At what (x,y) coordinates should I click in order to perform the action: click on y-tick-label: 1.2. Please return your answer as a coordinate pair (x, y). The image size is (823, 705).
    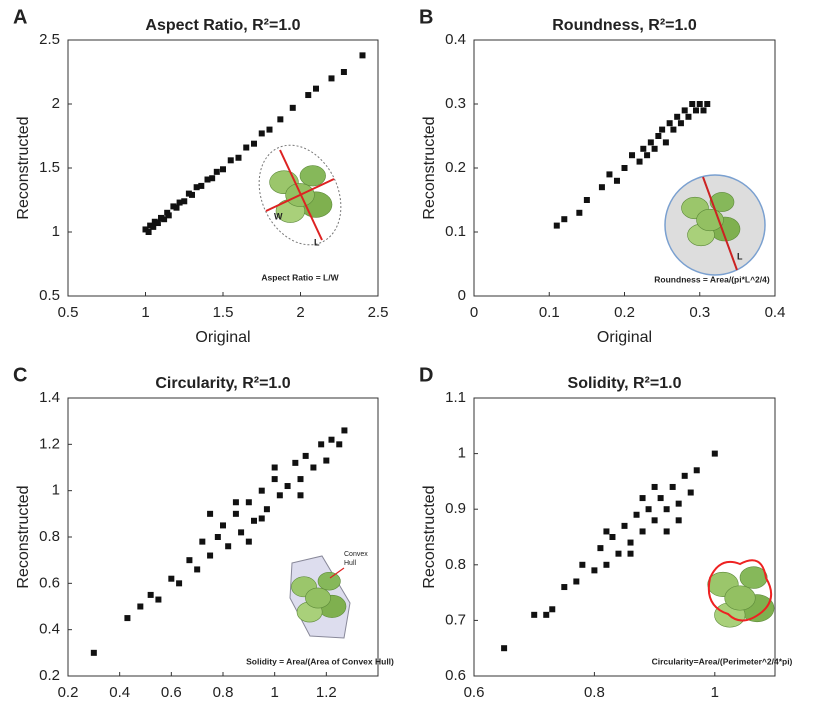
    Looking at the image, I should click on (49, 443).